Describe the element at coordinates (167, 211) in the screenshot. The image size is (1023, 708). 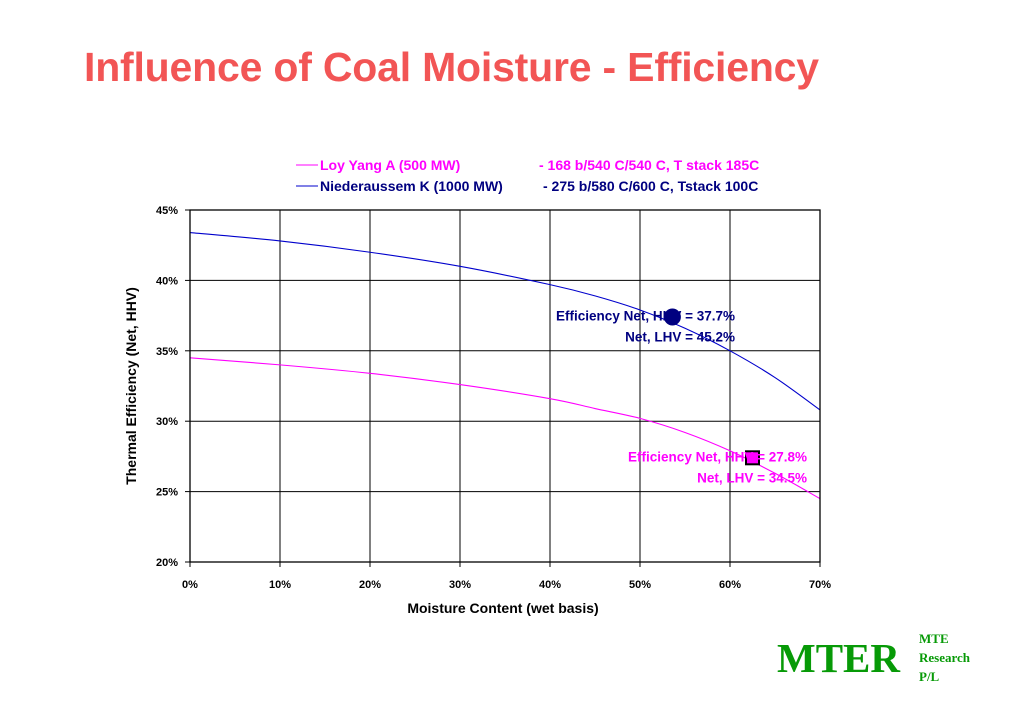
I see `y-tick-label: 45%` at that location.